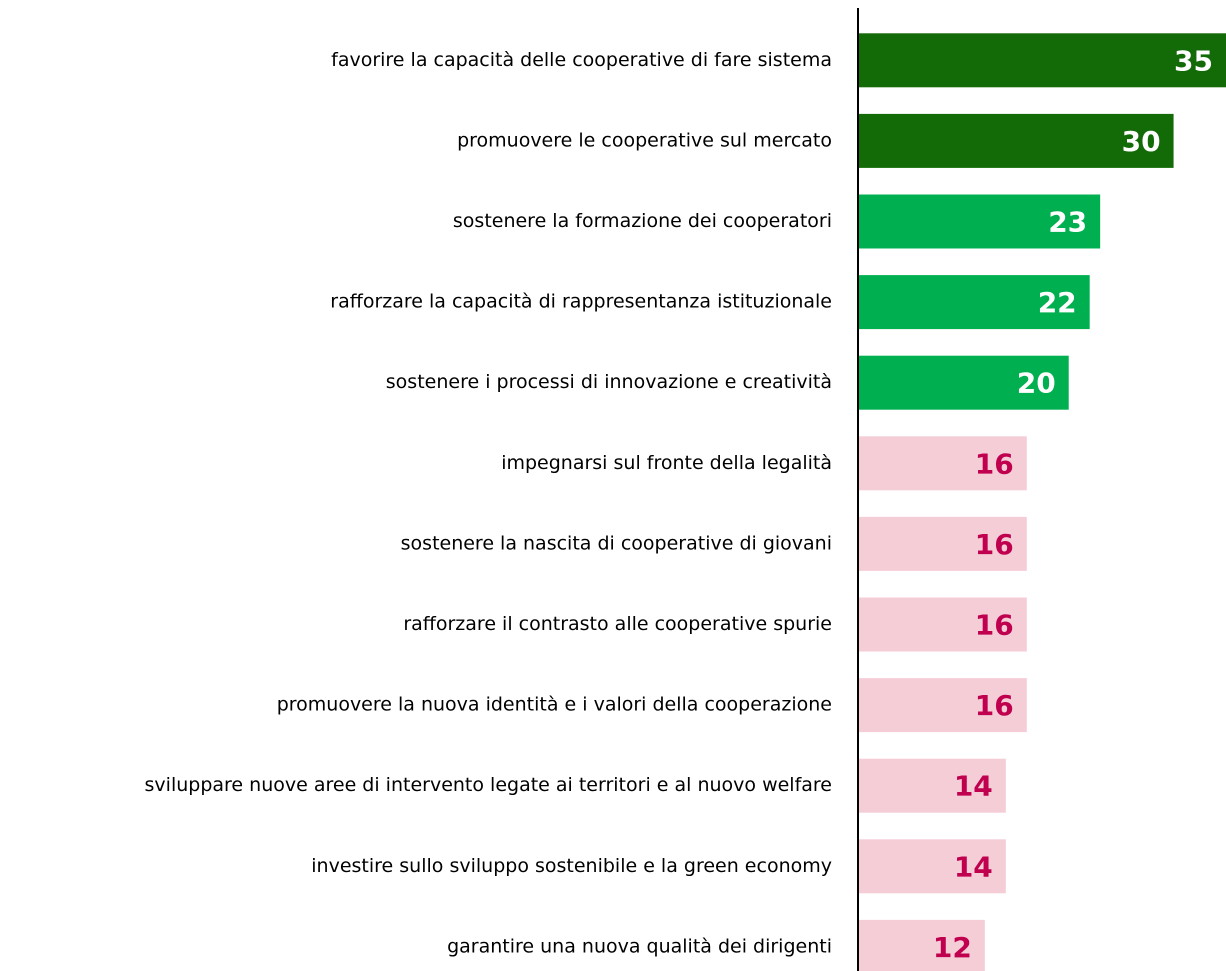 Image resolution: width=1226 pixels, height=971 pixels. What do you see at coordinates (1141, 141) in the screenshot?
I see `value-label: 30` at bounding box center [1141, 141].